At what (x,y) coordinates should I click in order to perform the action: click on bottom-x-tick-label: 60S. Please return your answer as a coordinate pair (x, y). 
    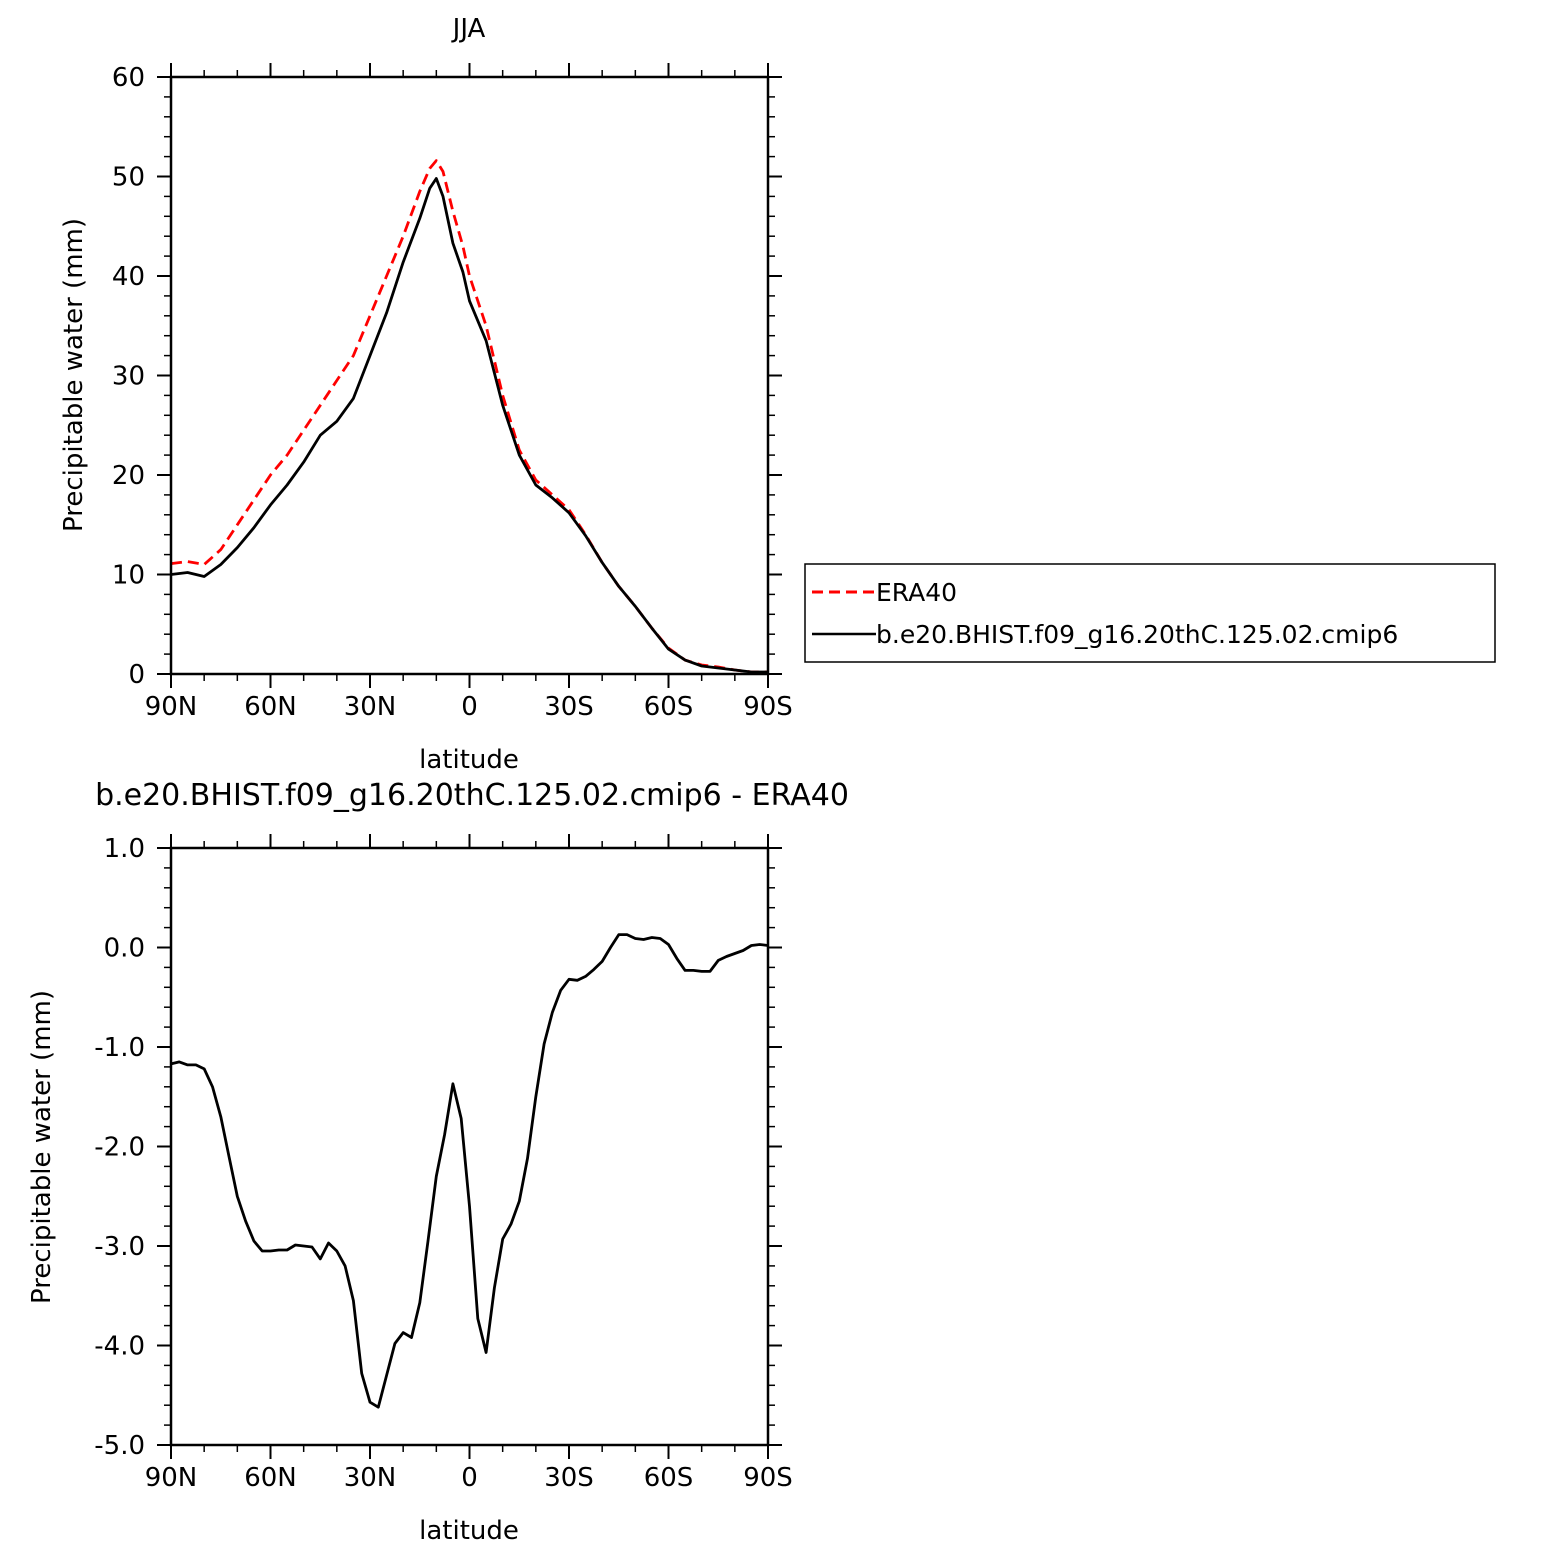
    Looking at the image, I should click on (669, 1478).